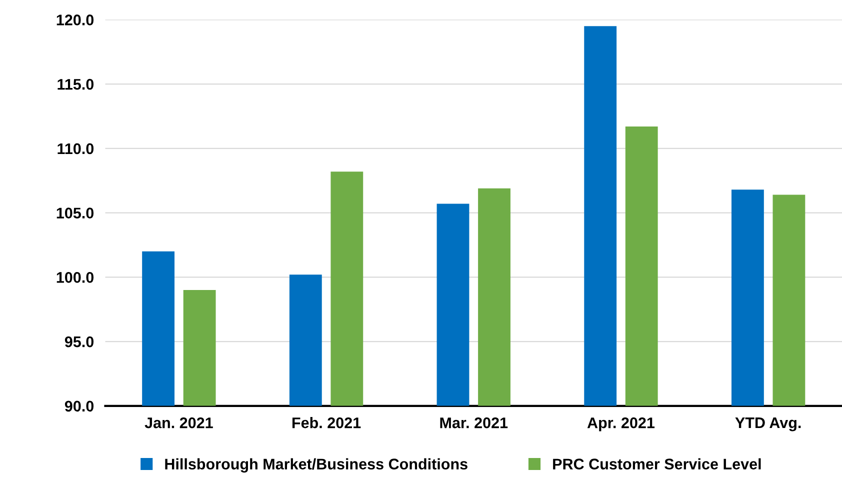 This screenshot has height=492, width=842. Describe the element at coordinates (316, 465) in the screenshot. I see `legend-label: Hillsborough Market/Business Conditions` at that location.